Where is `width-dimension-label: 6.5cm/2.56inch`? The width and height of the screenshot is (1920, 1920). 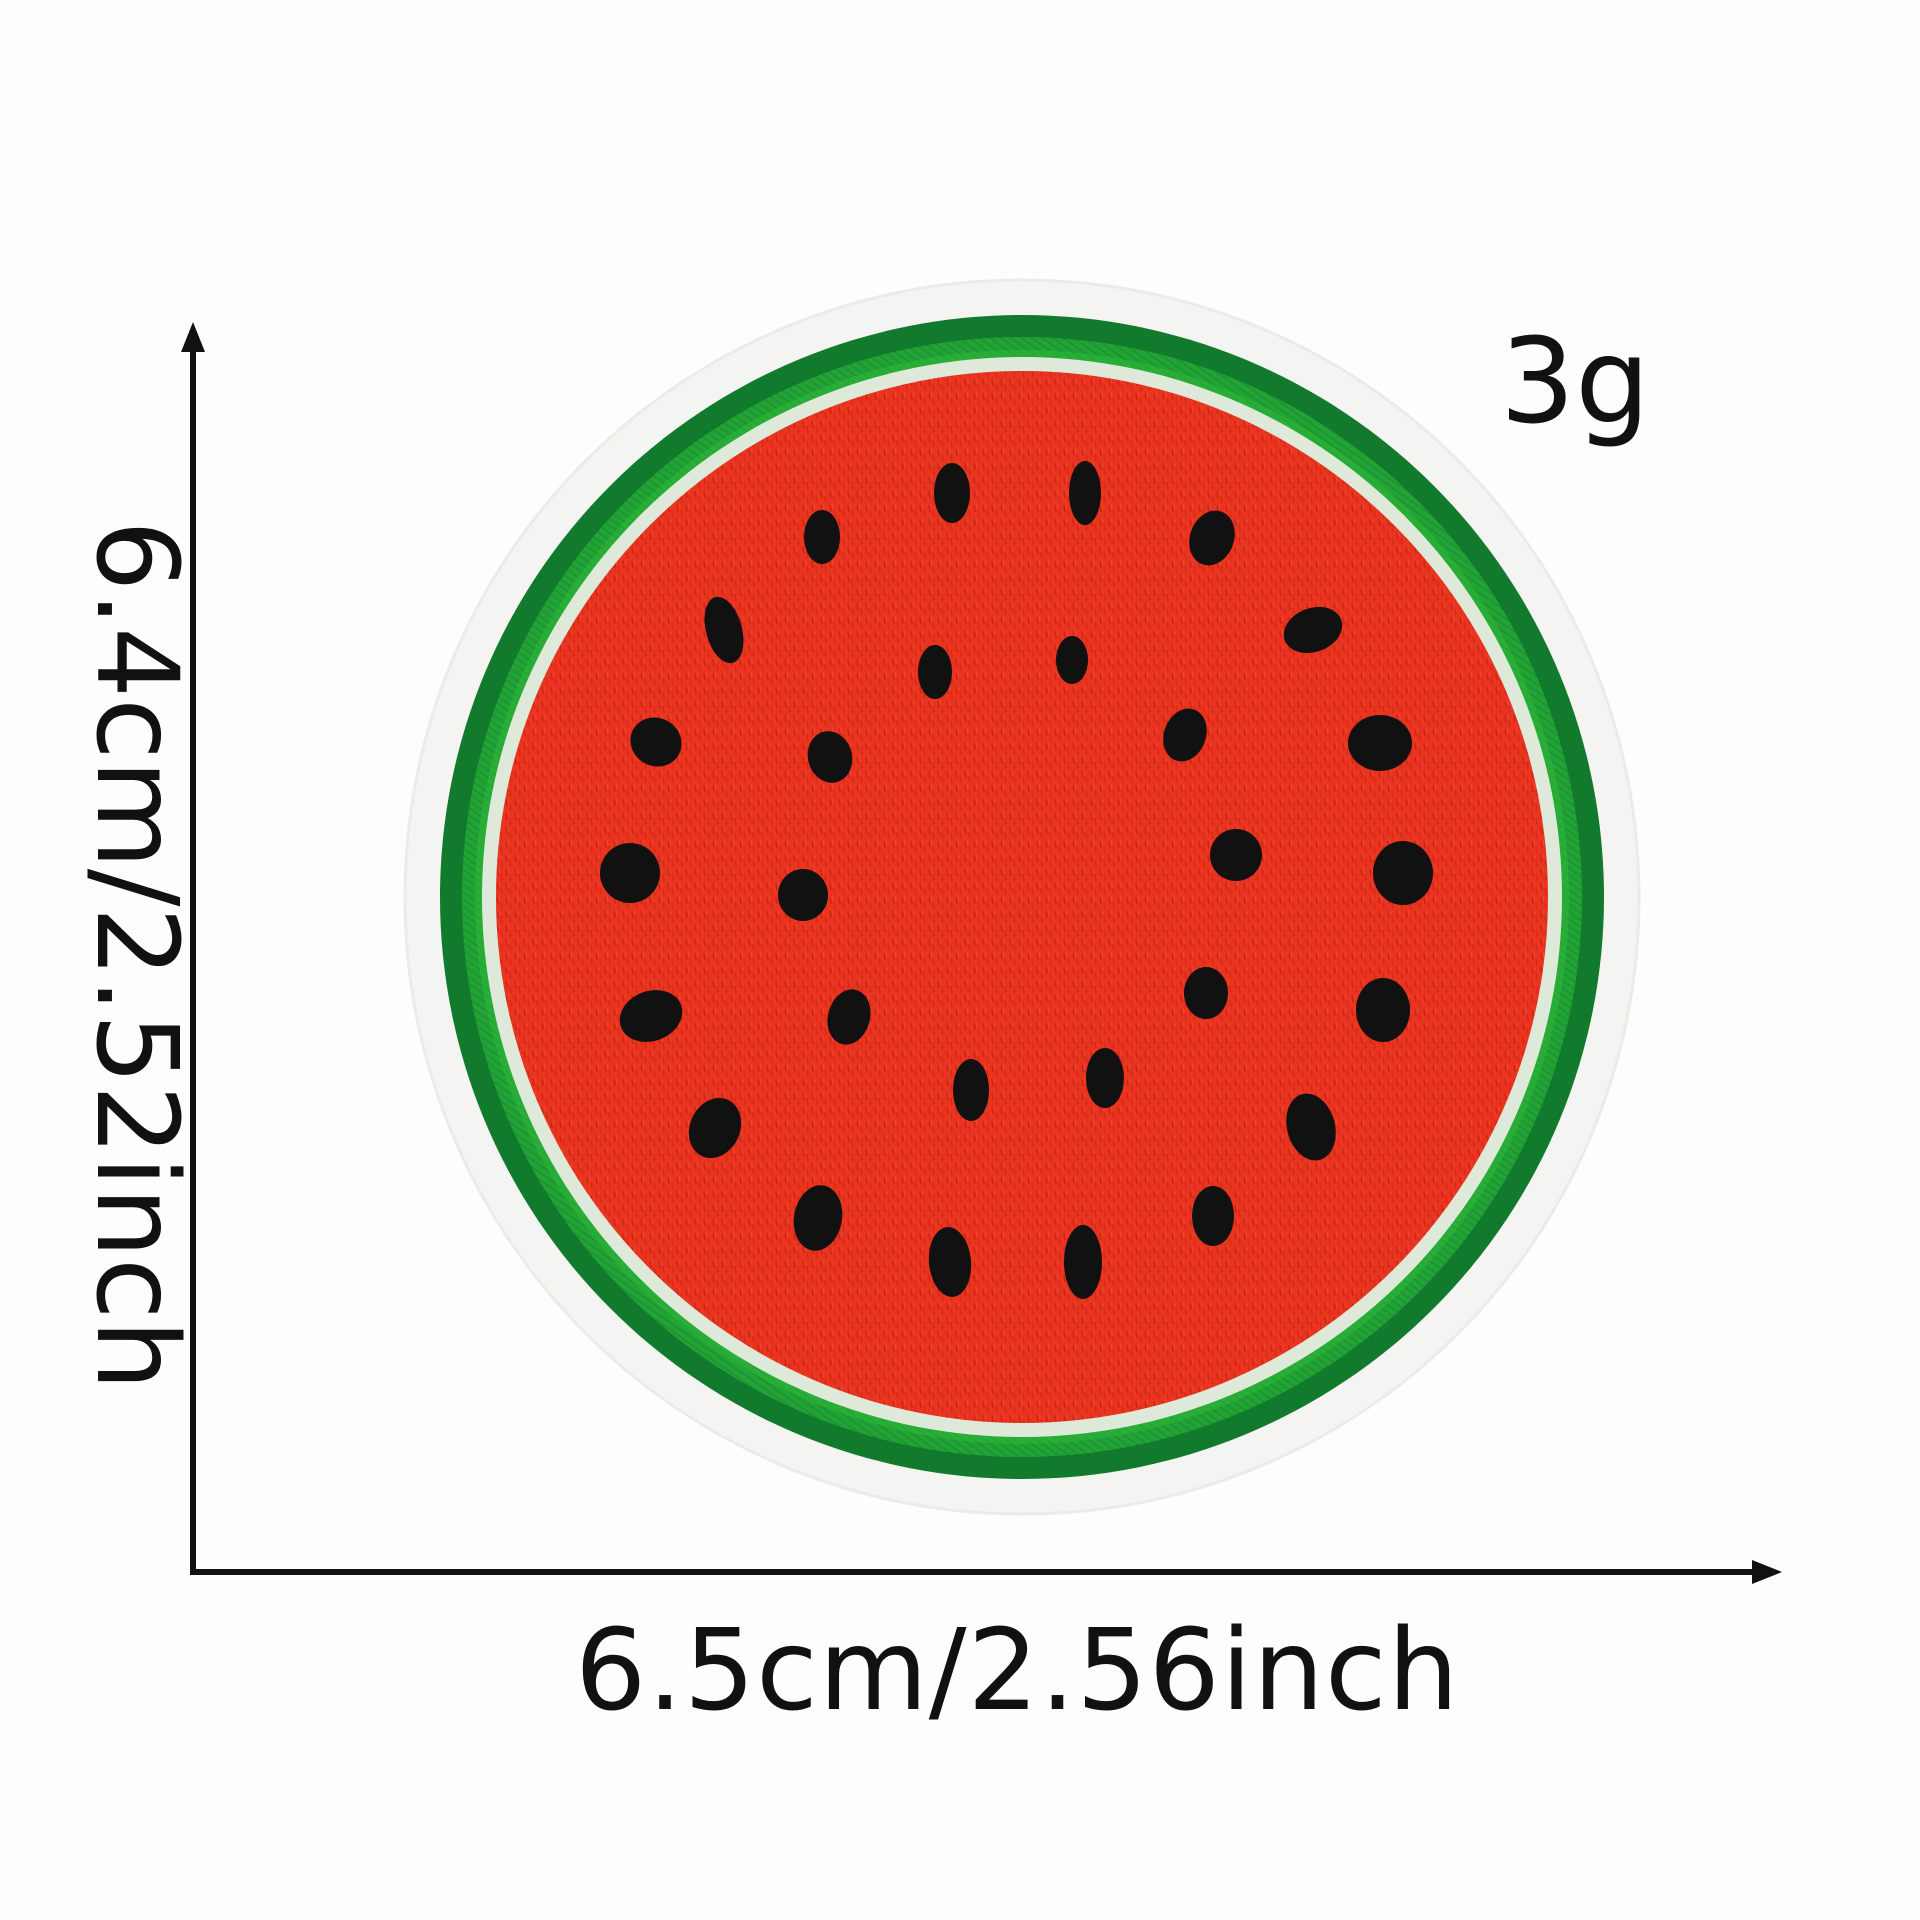
width-dimension-label: 6.5cm/2.56inch is located at coordinates (1017, 1671).